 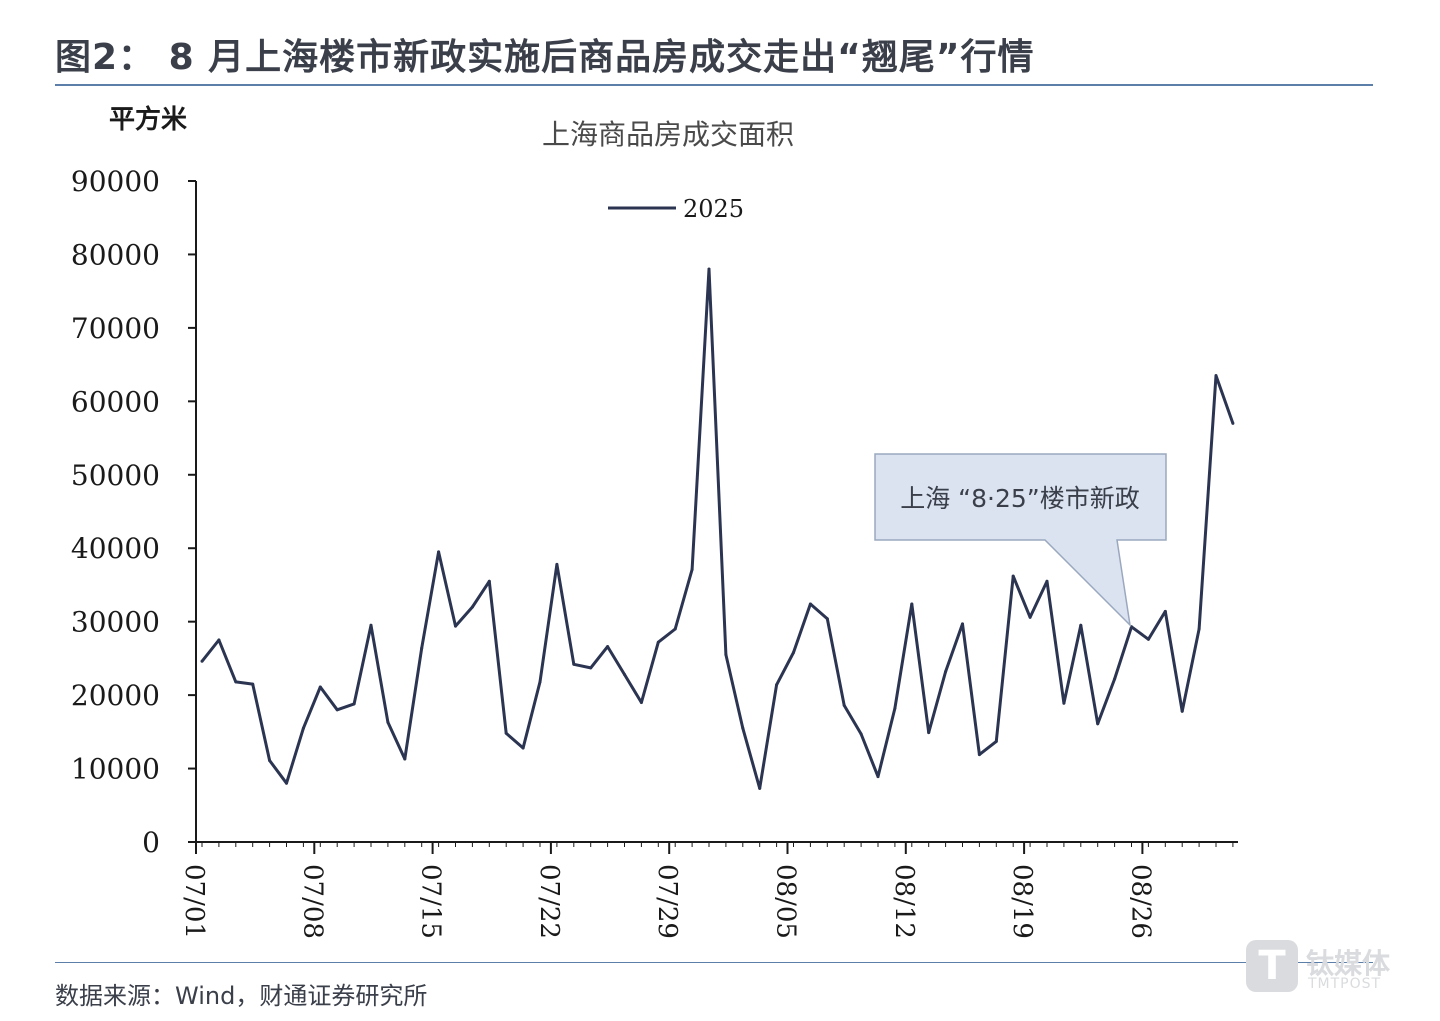 I want to click on policy-callout: 上海 “8·25”楼市新政, so click(x=1020, y=540).